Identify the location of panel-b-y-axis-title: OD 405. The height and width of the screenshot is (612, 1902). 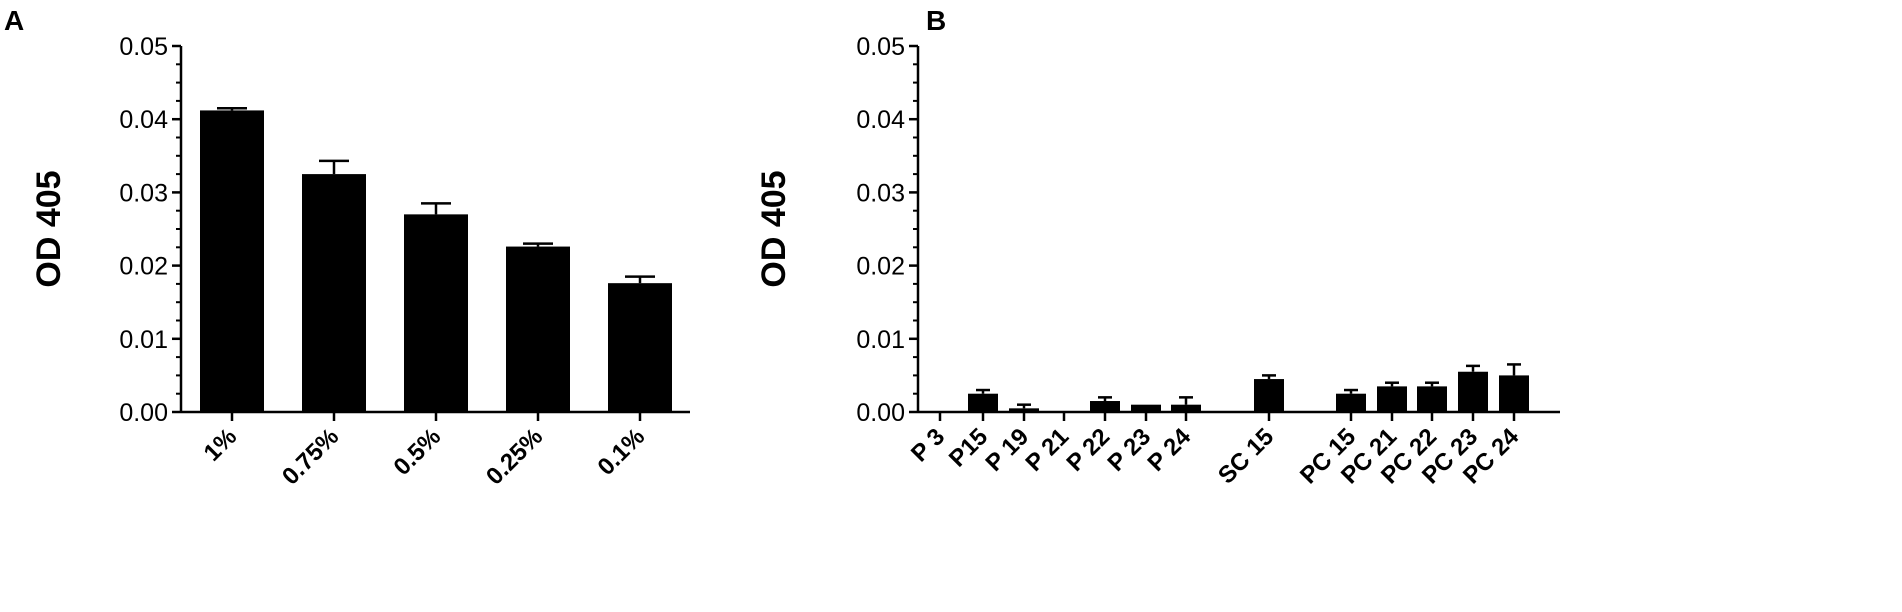
(774, 228).